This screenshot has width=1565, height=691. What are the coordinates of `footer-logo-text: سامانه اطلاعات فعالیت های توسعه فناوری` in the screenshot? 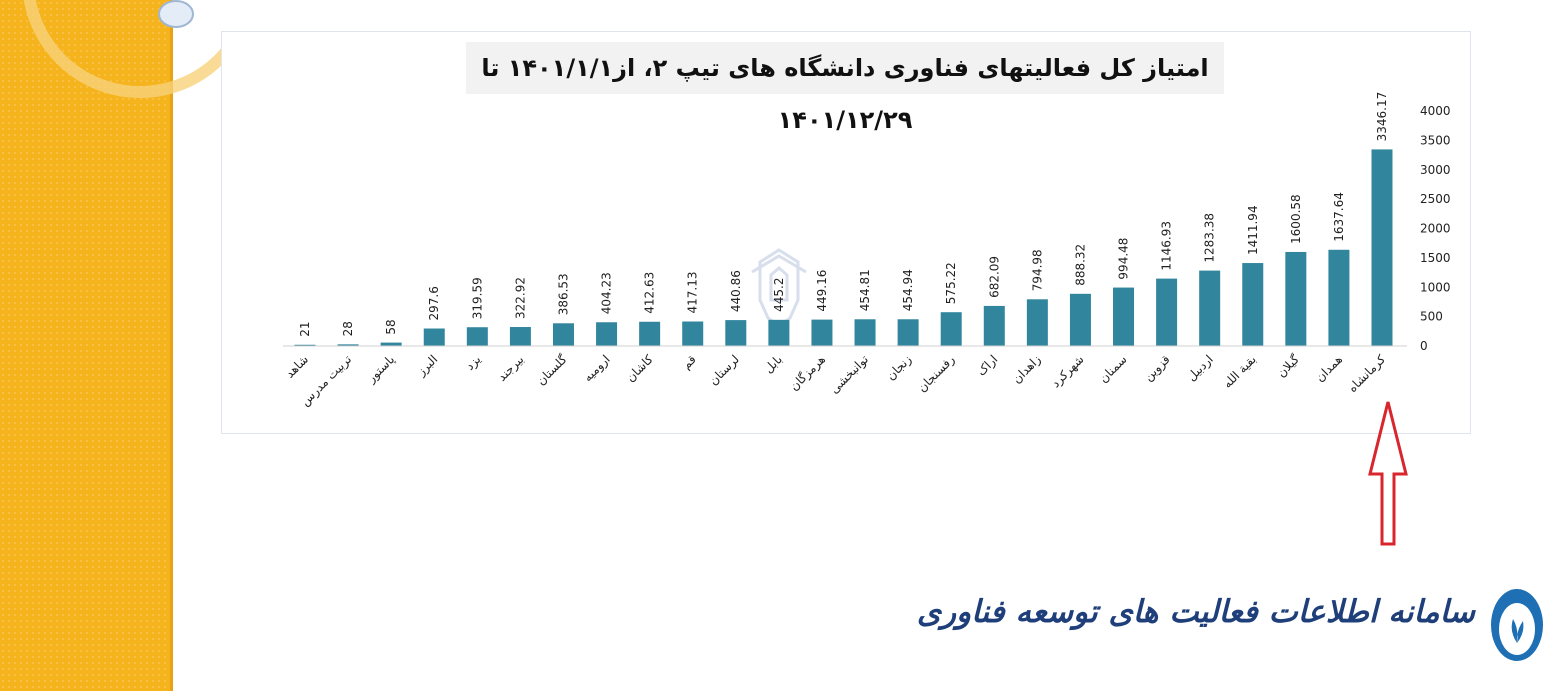 It's located at (1195, 612).